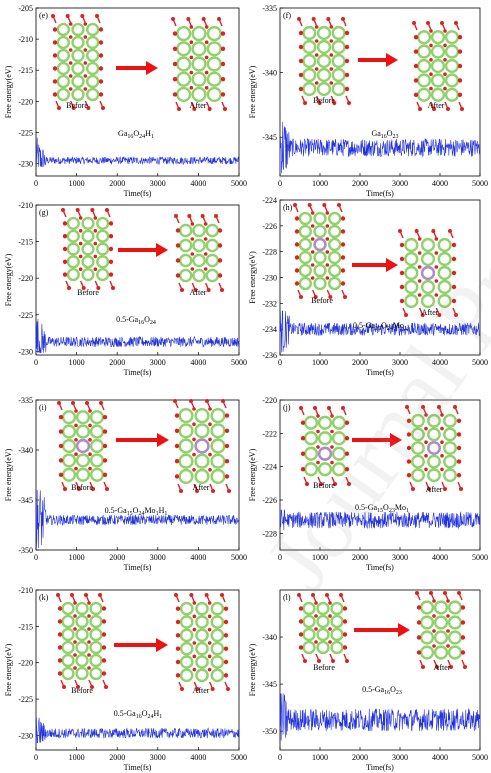 This screenshot has height=773, width=491. Describe the element at coordinates (380, 717) in the screenshot. I see `energy-series-line` at that location.